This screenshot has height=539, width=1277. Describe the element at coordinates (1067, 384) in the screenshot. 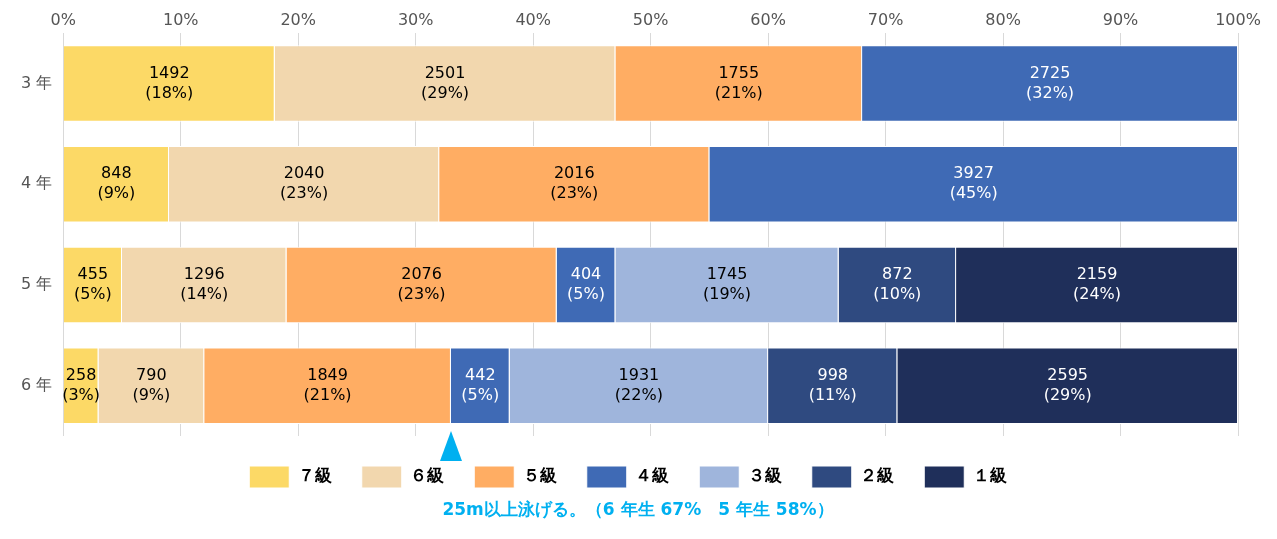

I see `data-label: 2595 (29%)` at that location.